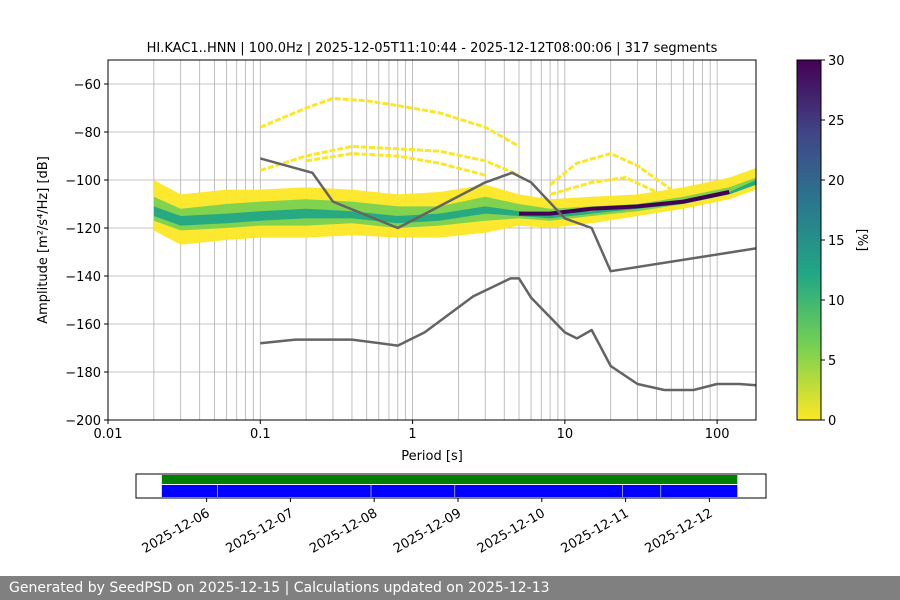 The width and height of the screenshot is (900, 600). Describe the element at coordinates (83, 373) in the screenshot. I see `y-tick-label: −180` at that location.